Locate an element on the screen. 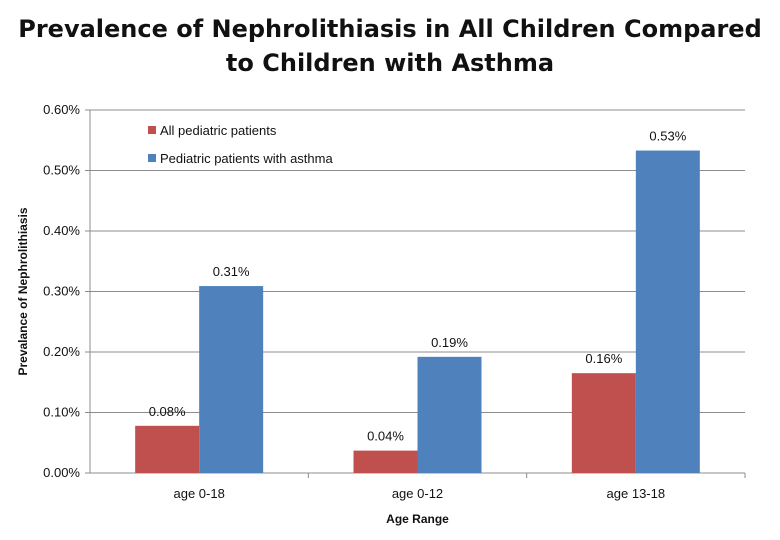  x-tick-label: age 0-12 is located at coordinates (417, 493).